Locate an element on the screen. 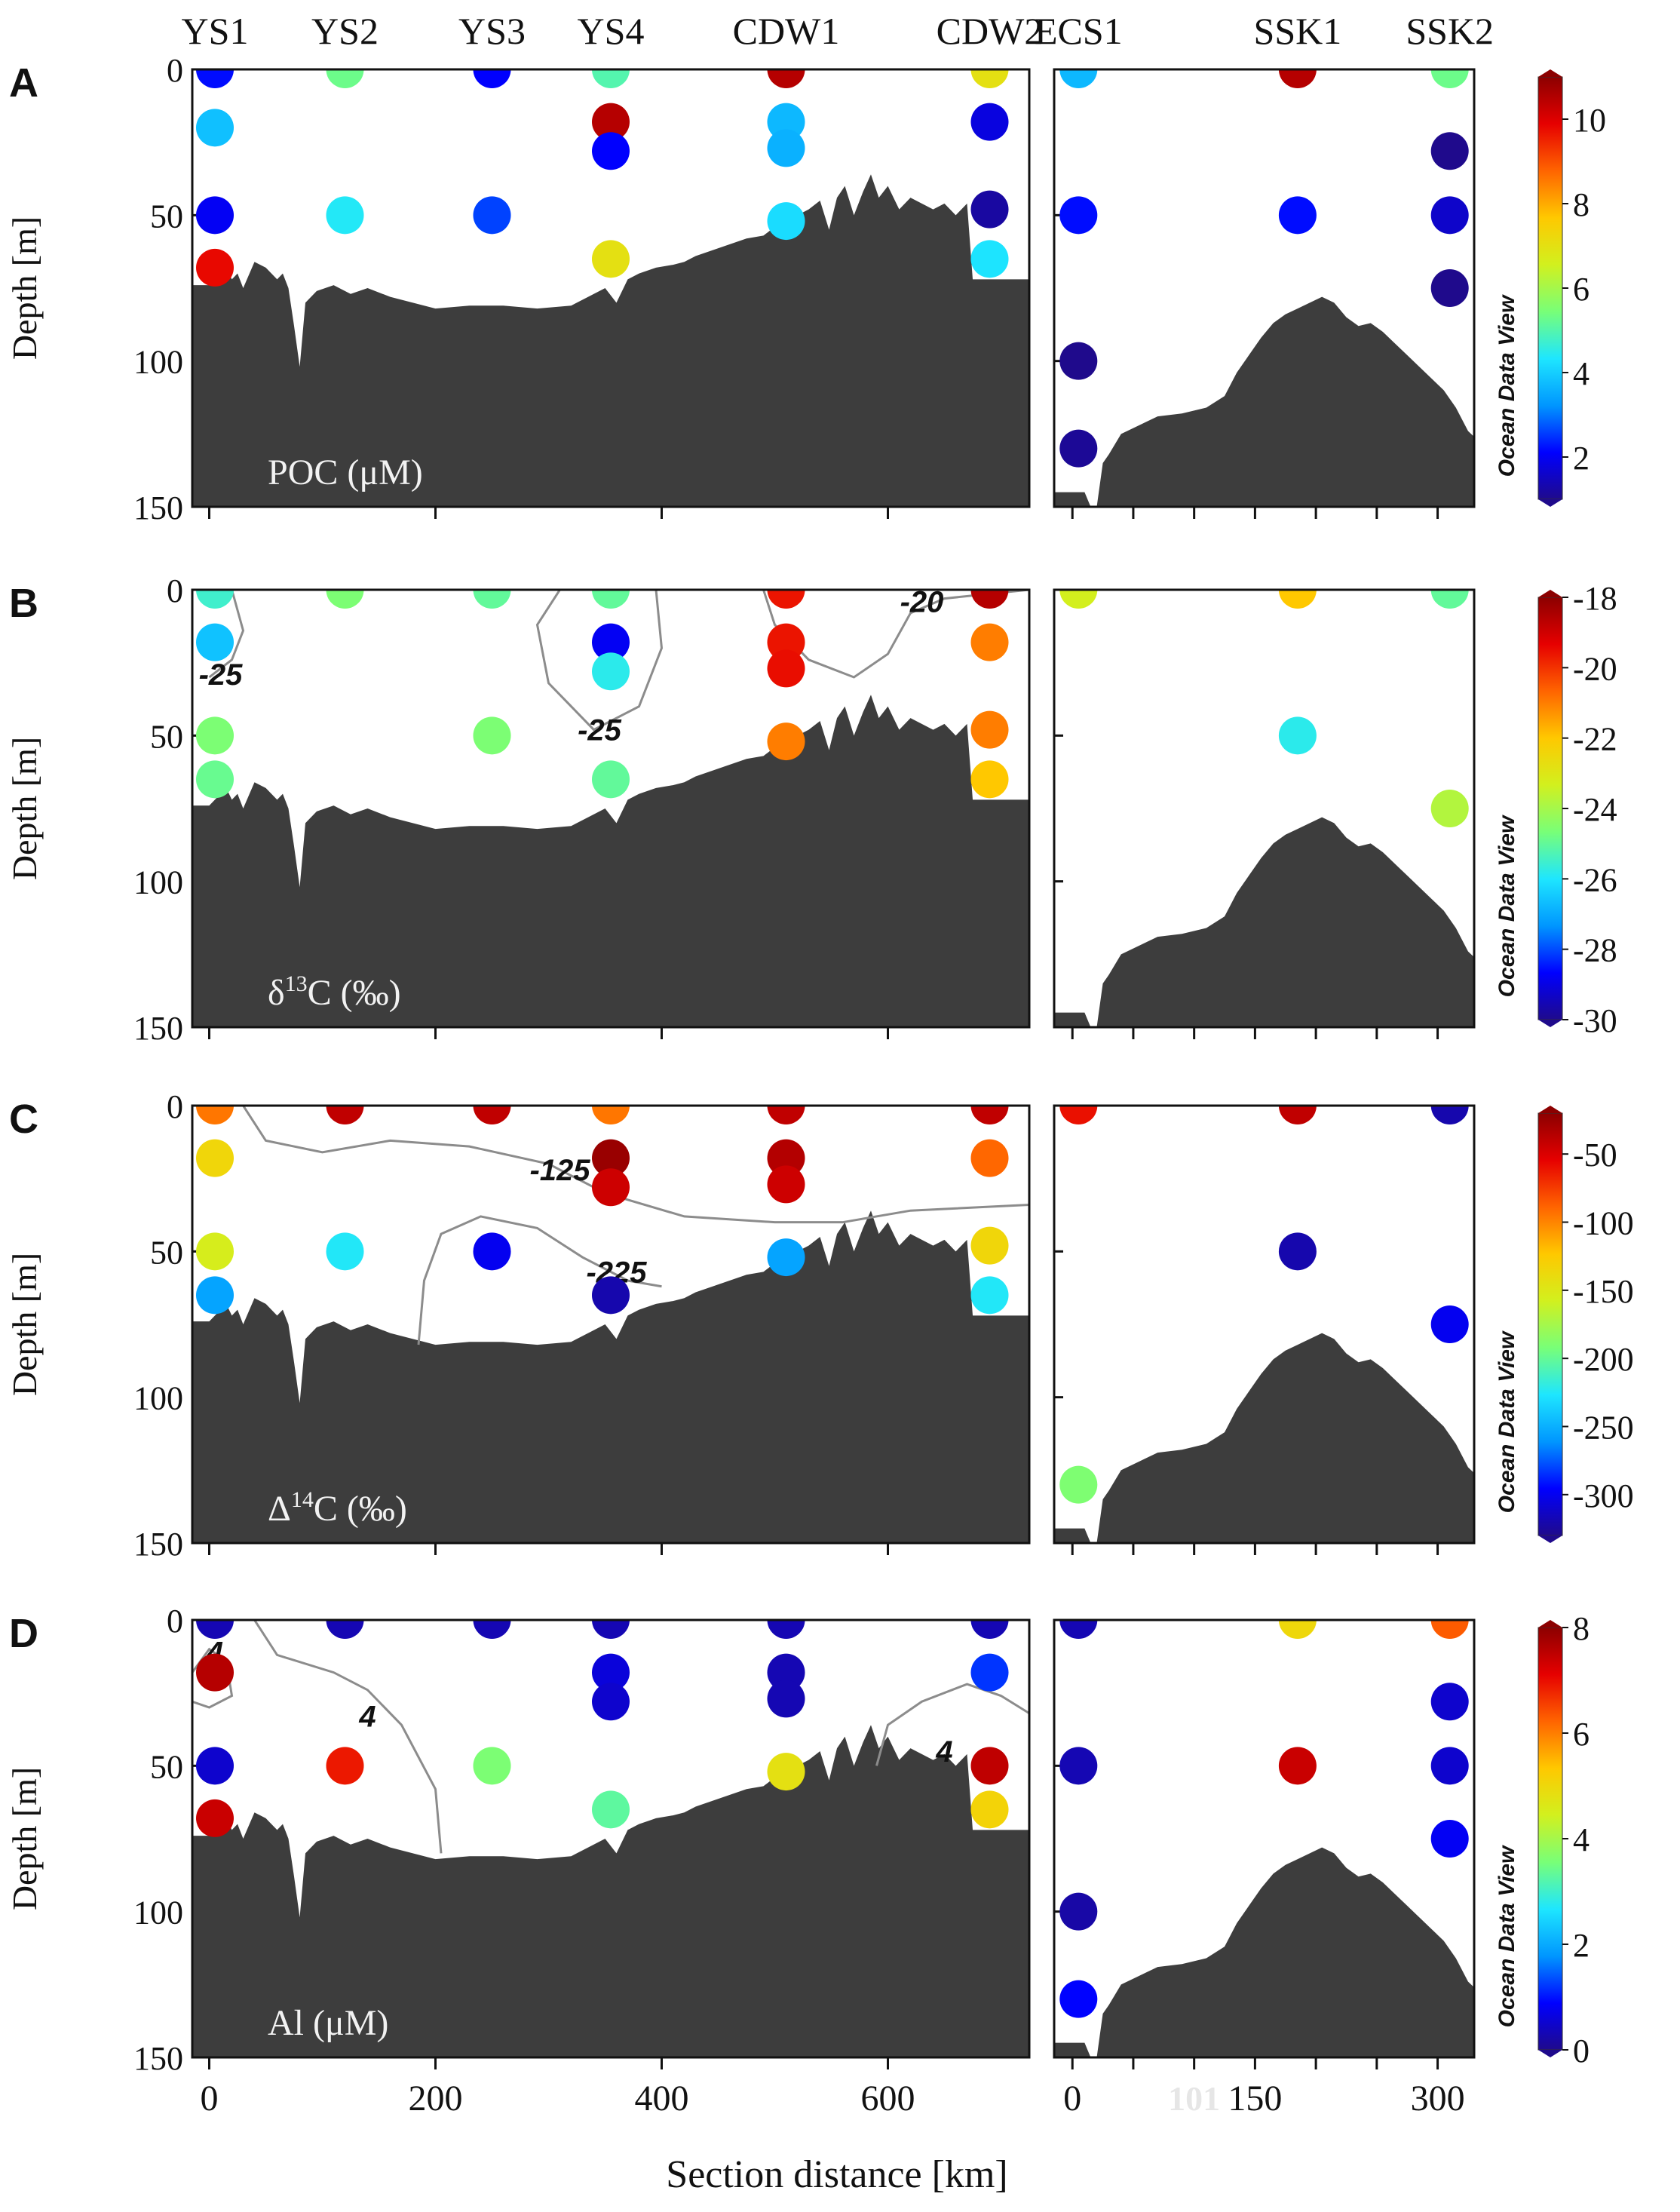  x-tick-label: 0 is located at coordinates (210, 2098).